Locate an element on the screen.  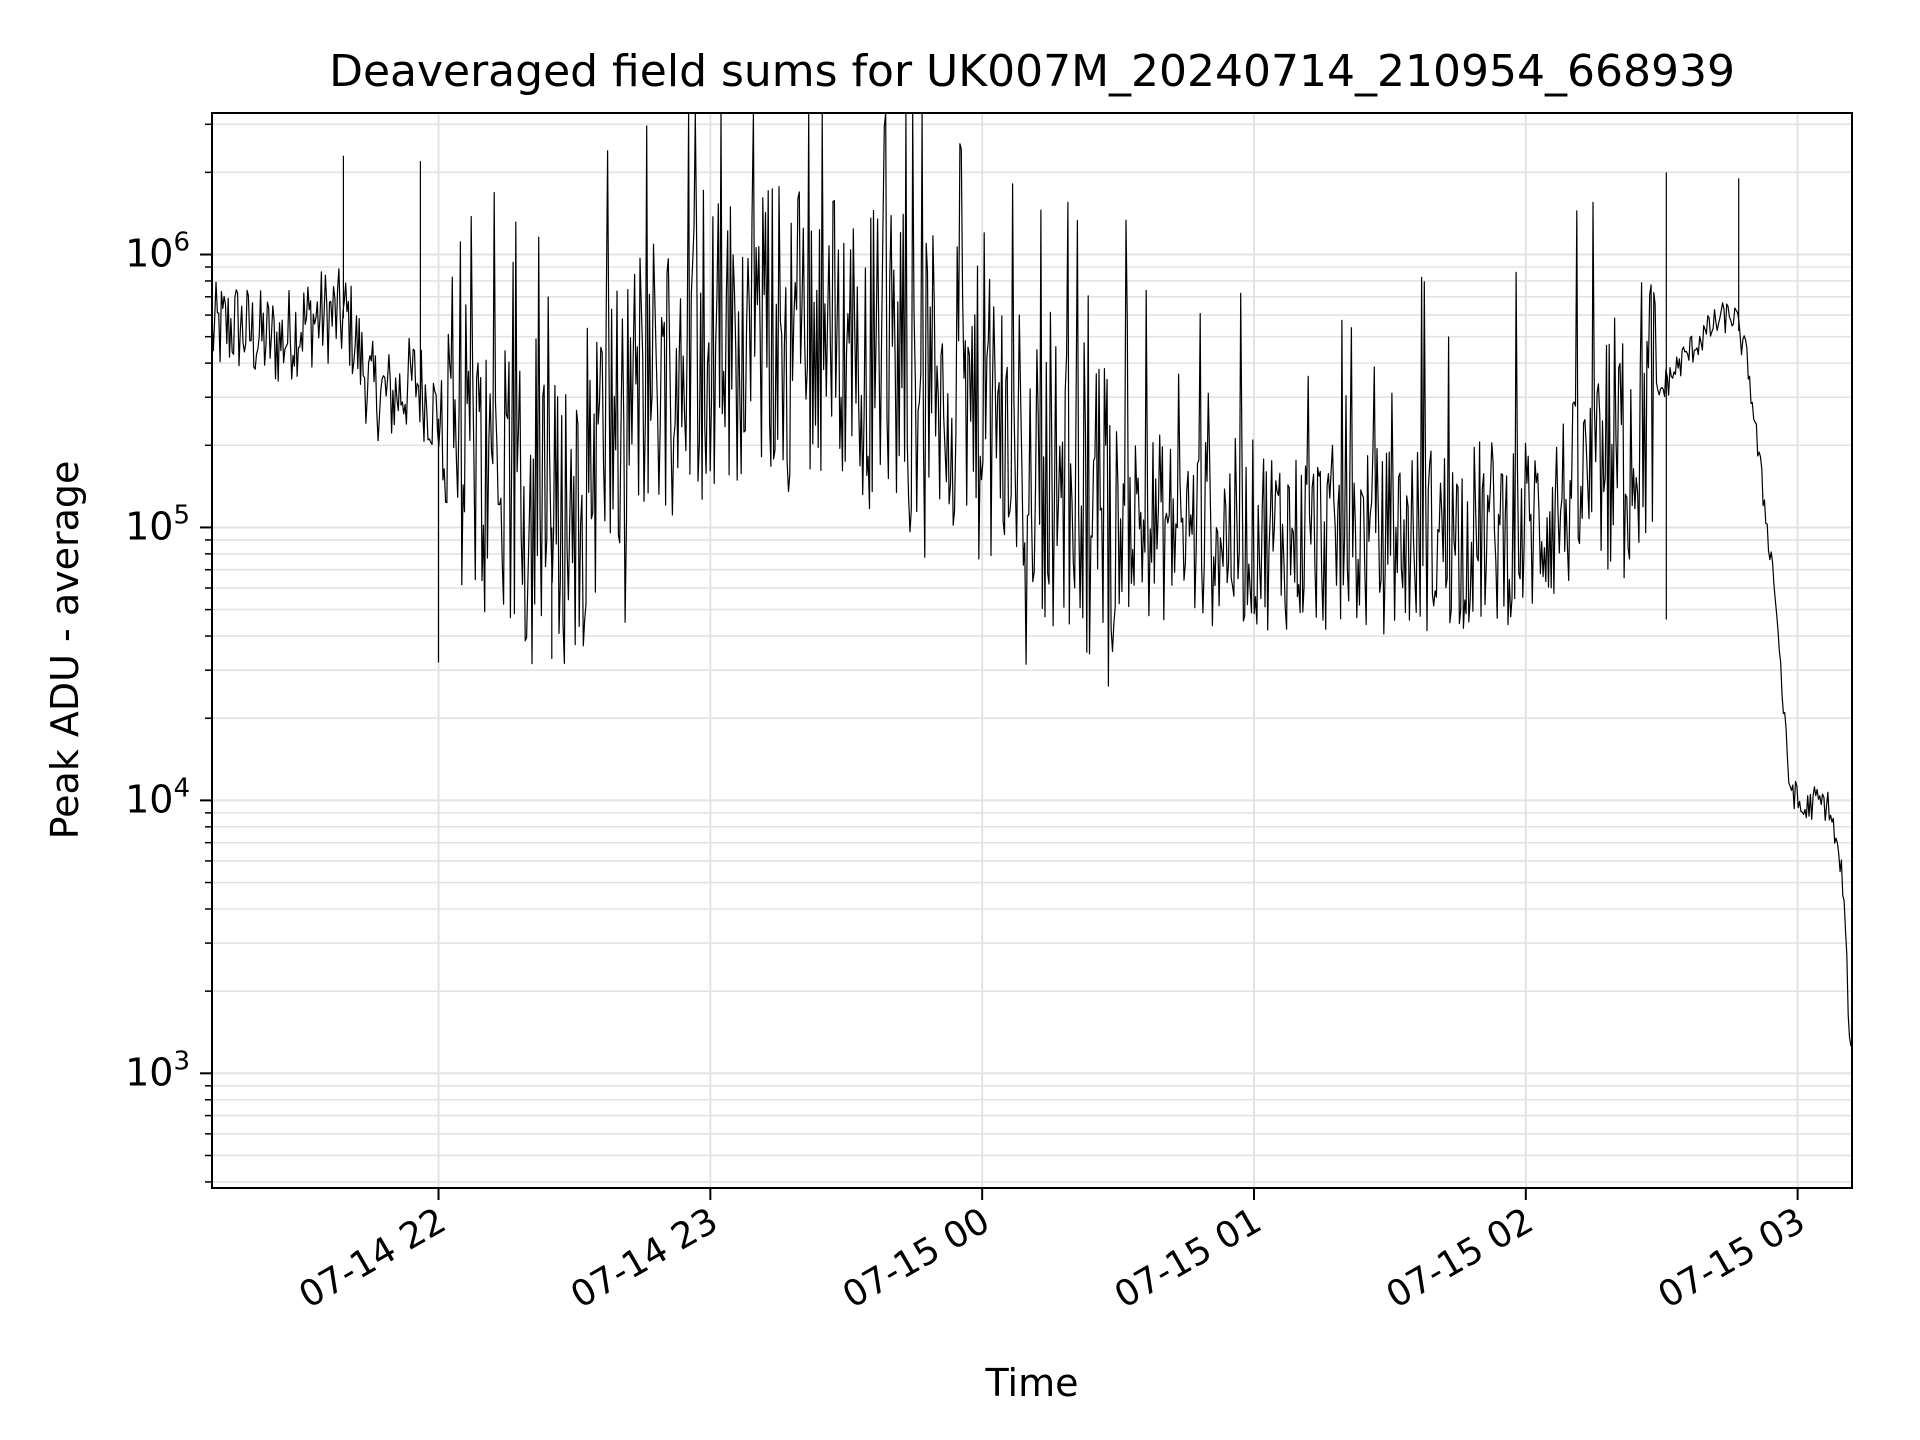
y-tick-label: 106 is located at coordinates (157, 252).